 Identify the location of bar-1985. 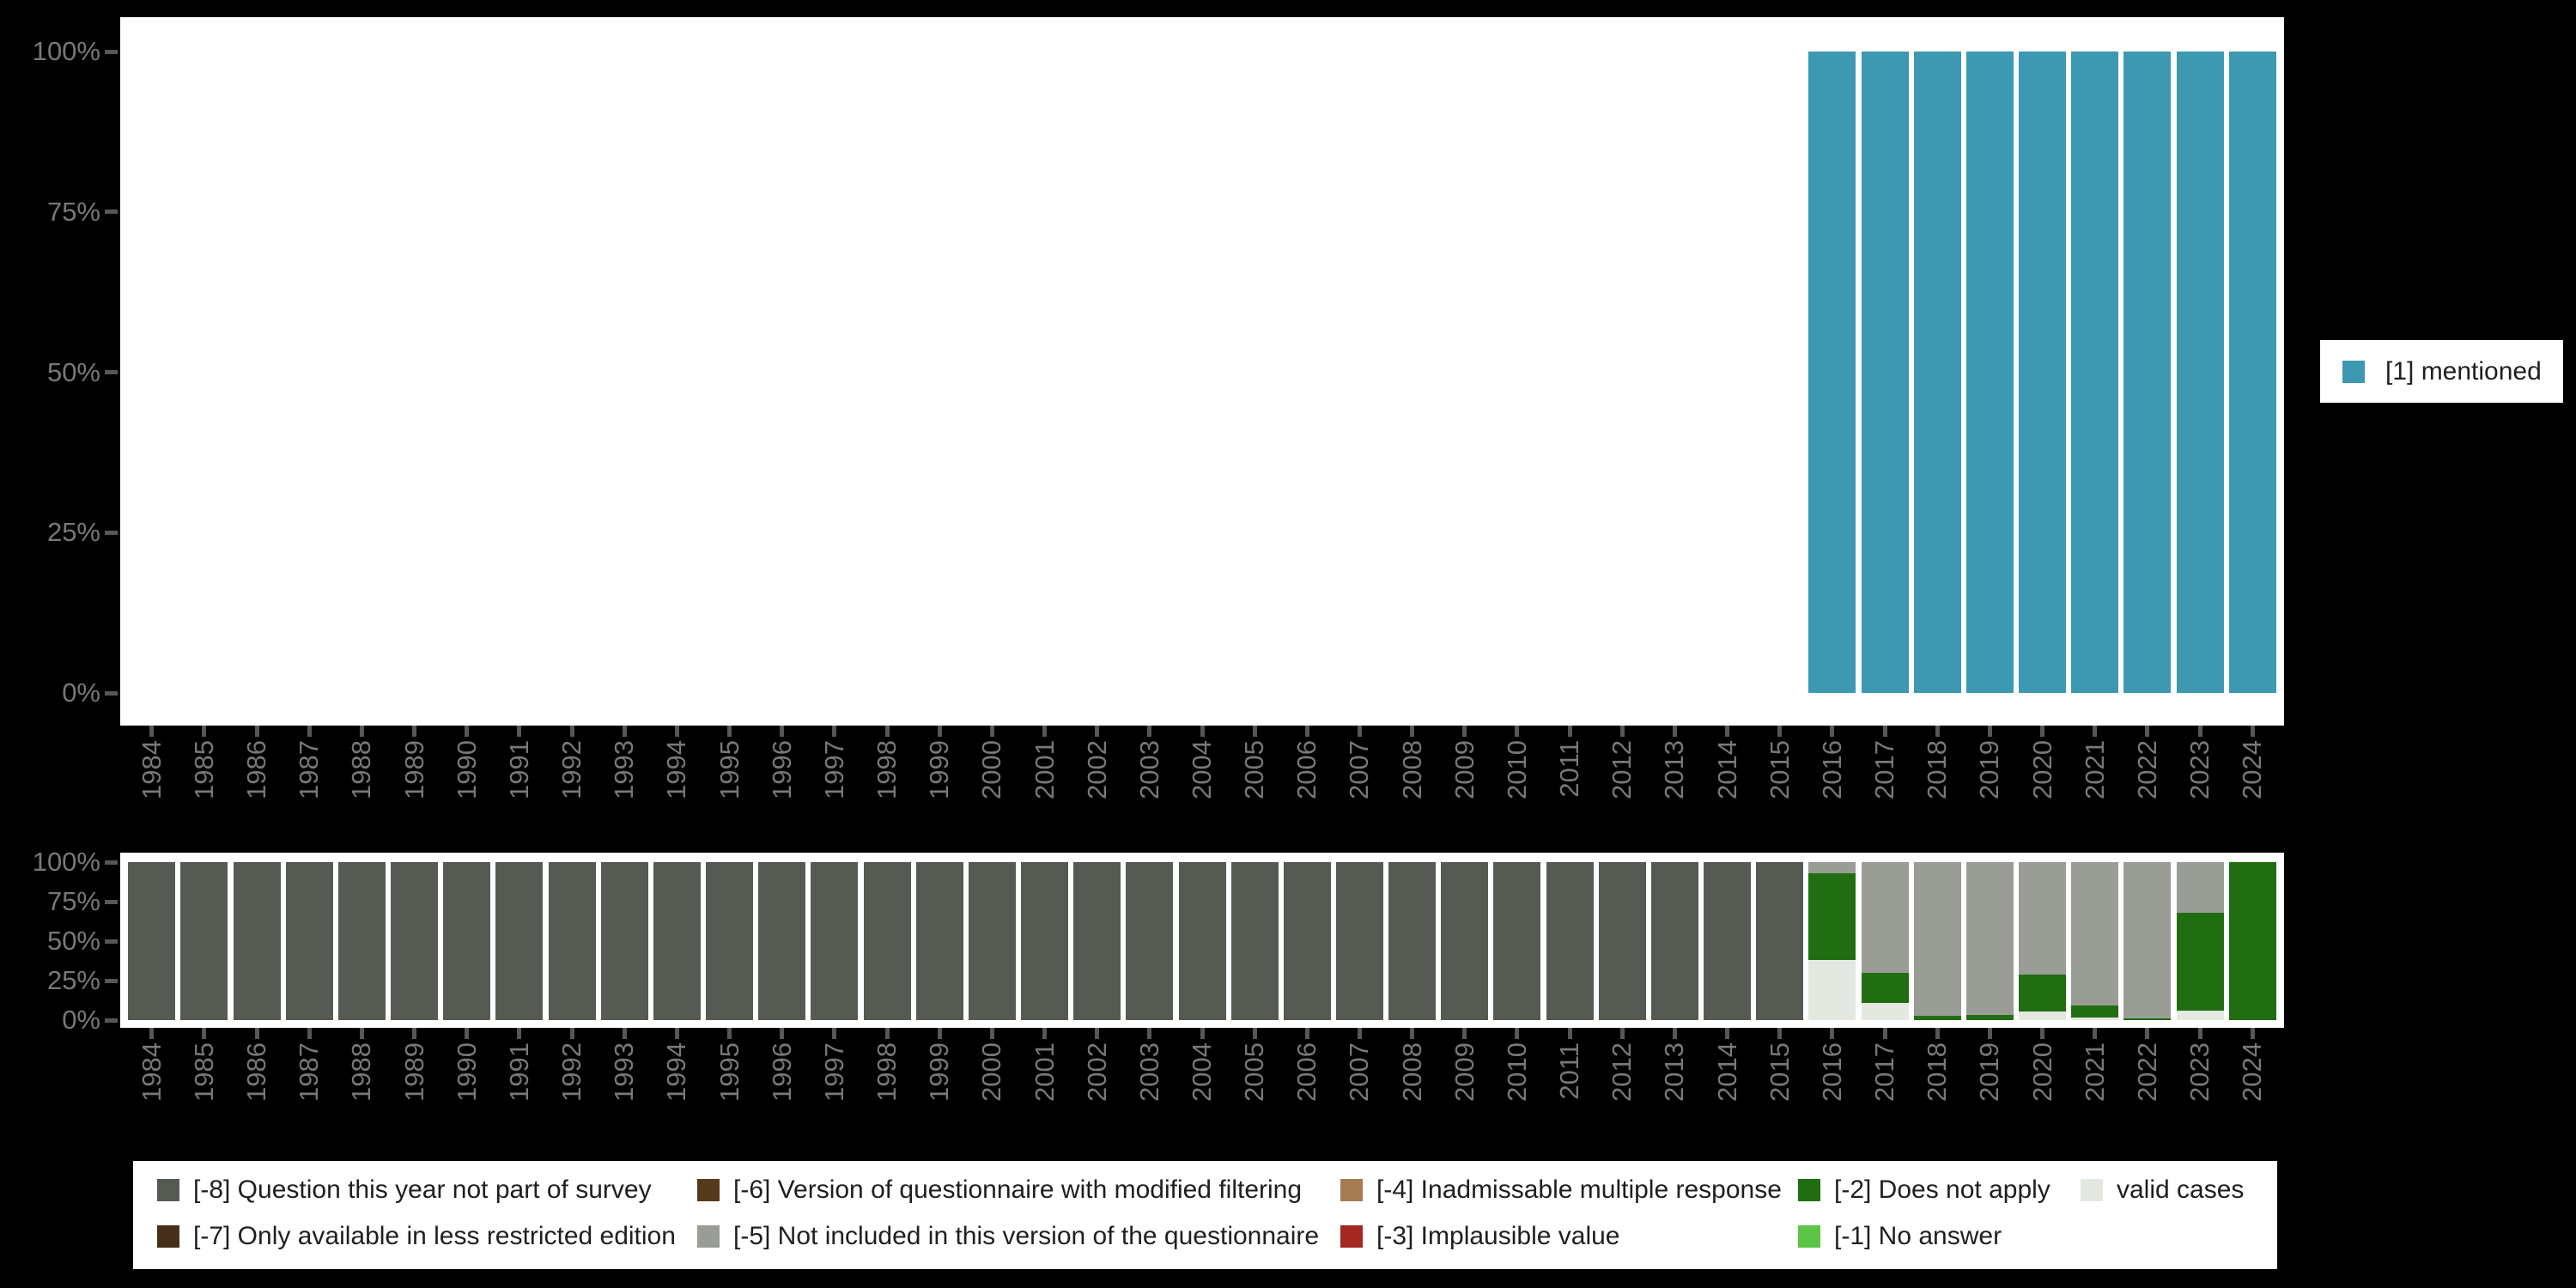
(204, 941).